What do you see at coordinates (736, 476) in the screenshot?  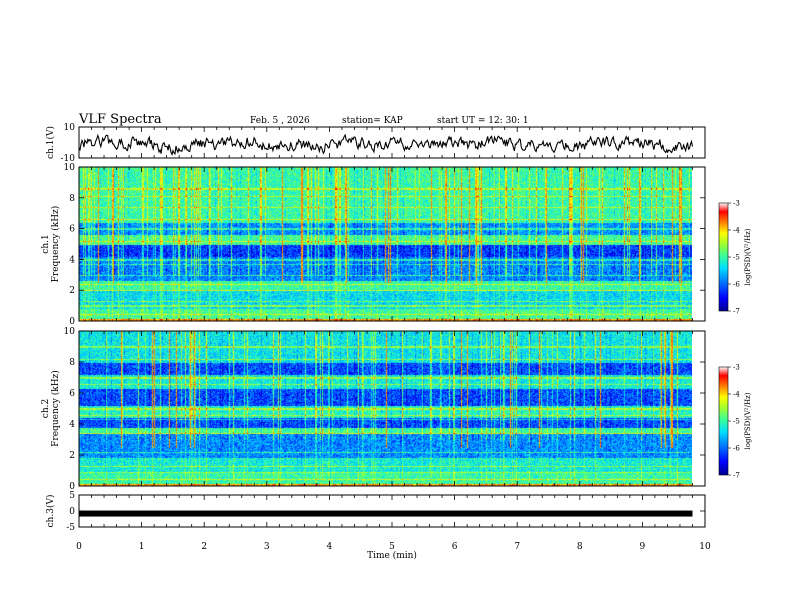 I see `ch2-spectrogram-colorbar-tick: -7` at bounding box center [736, 476].